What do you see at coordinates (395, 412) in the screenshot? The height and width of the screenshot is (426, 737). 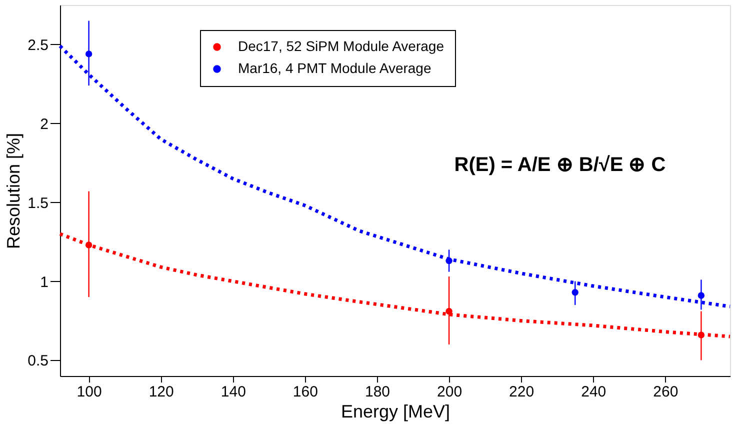 I see `x-axis-title: Energy [MeV]` at bounding box center [395, 412].